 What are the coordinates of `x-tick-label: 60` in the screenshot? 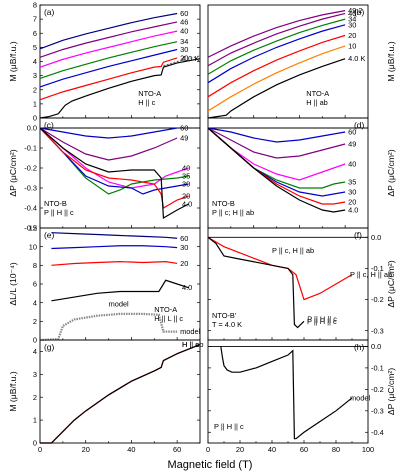 It's located at (304, 449).